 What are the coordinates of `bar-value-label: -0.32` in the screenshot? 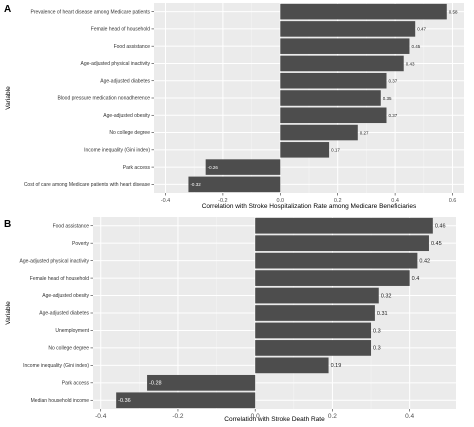 It's located at (195, 184).